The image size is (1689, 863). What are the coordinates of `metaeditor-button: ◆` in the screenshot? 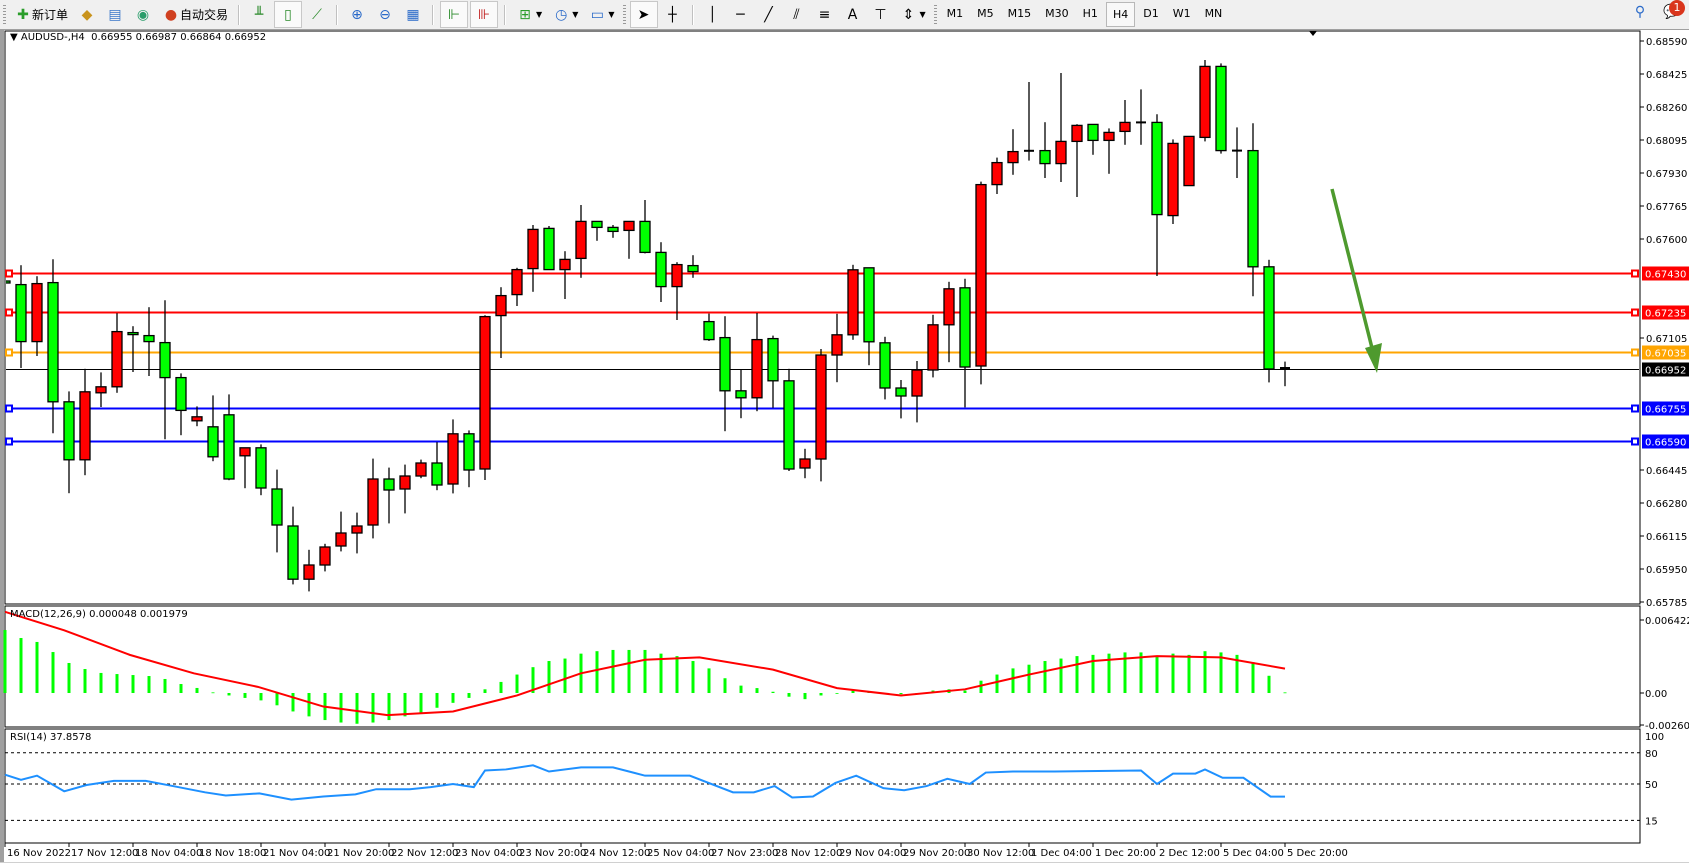 It's located at (87, 14).